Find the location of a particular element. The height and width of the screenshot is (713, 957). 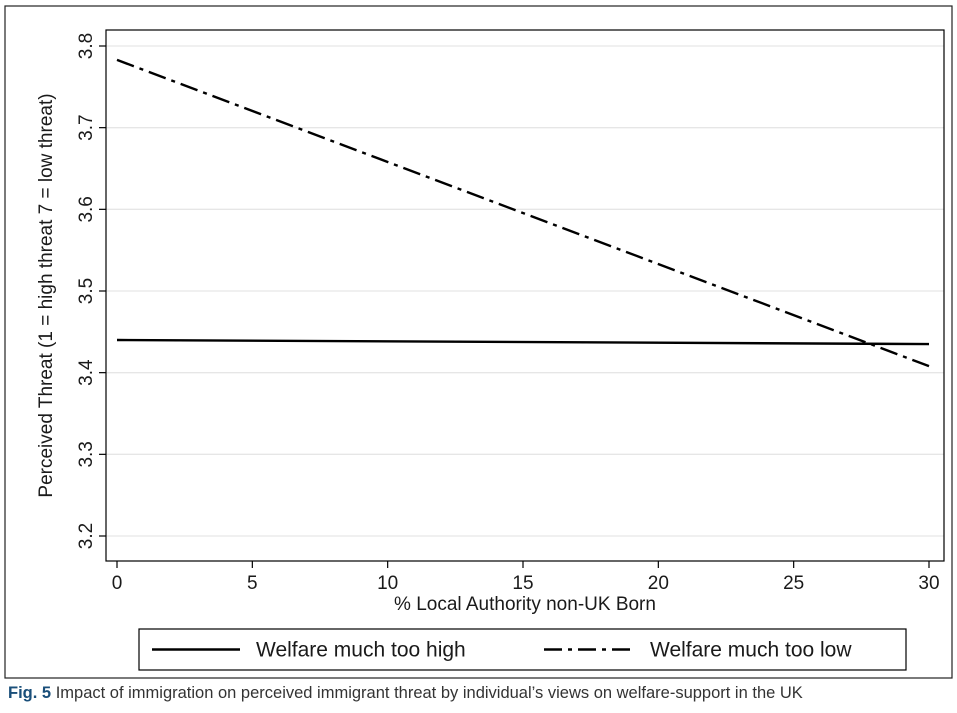

x-tick-label: 15 is located at coordinates (522, 583).